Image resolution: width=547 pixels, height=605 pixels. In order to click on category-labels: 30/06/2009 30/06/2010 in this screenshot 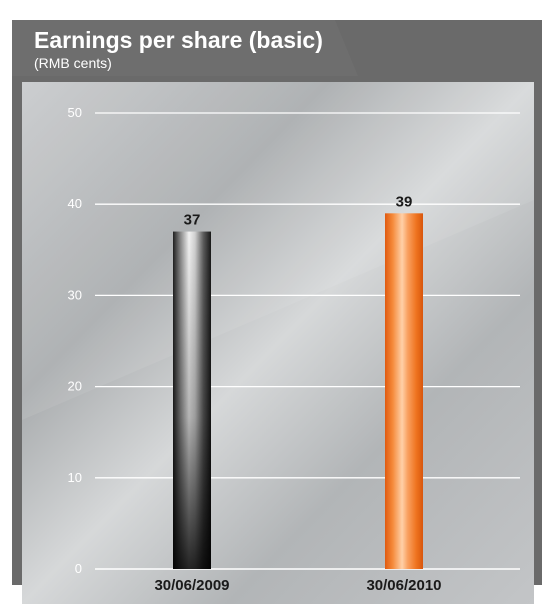, I will do `click(297, 585)`.